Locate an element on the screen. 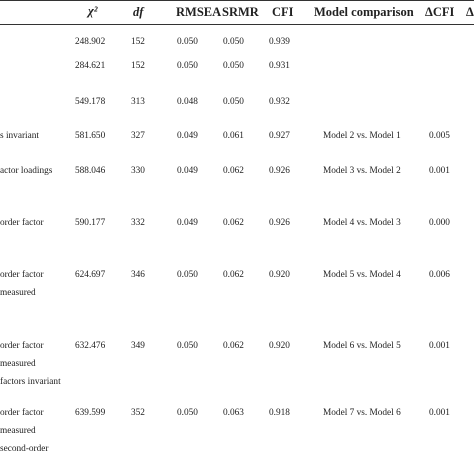  header-rule is located at coordinates (237, 24).